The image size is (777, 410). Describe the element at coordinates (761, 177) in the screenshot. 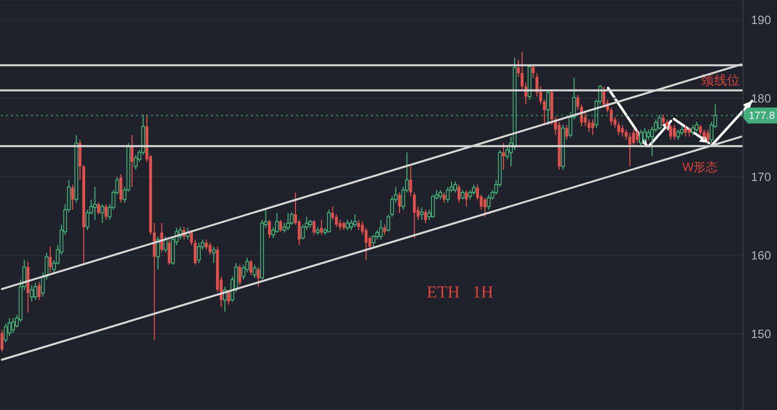

I see `y-tick-label: 170` at that location.